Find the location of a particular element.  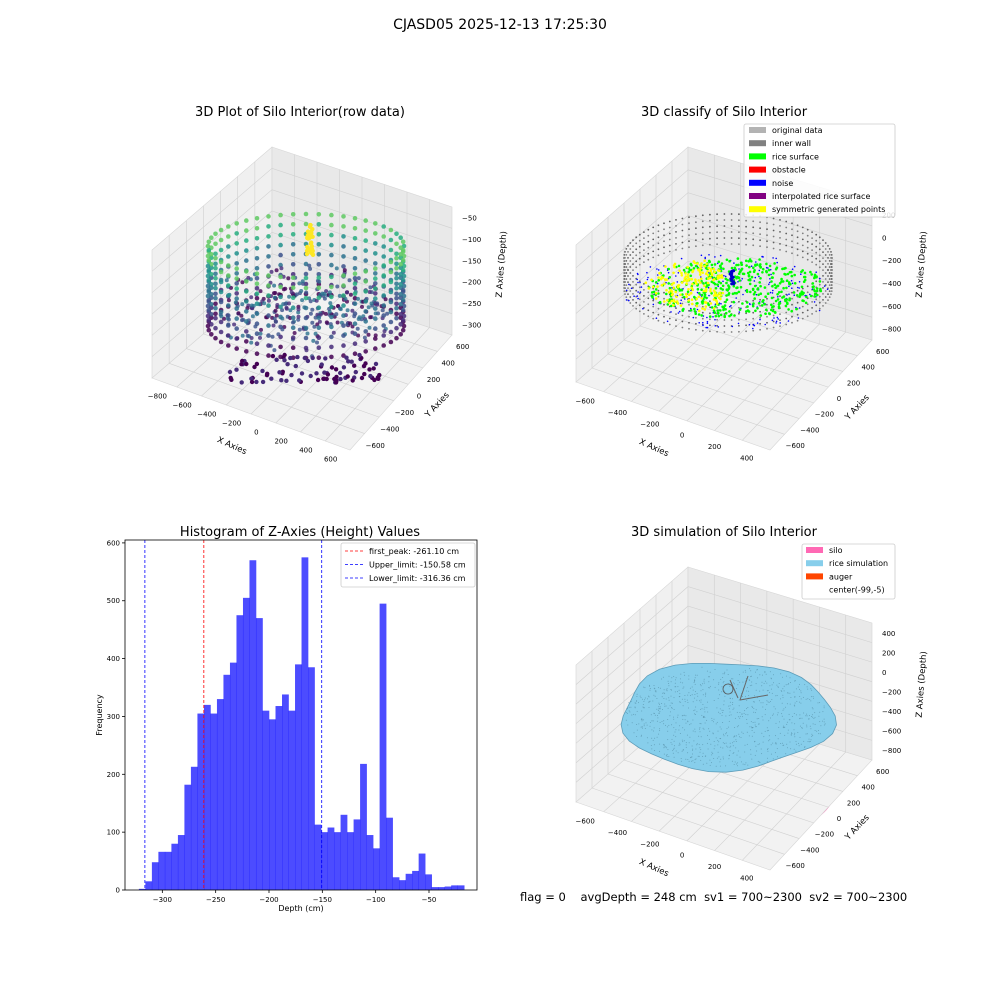

histogram-bar is located at coordinates (441, 888).